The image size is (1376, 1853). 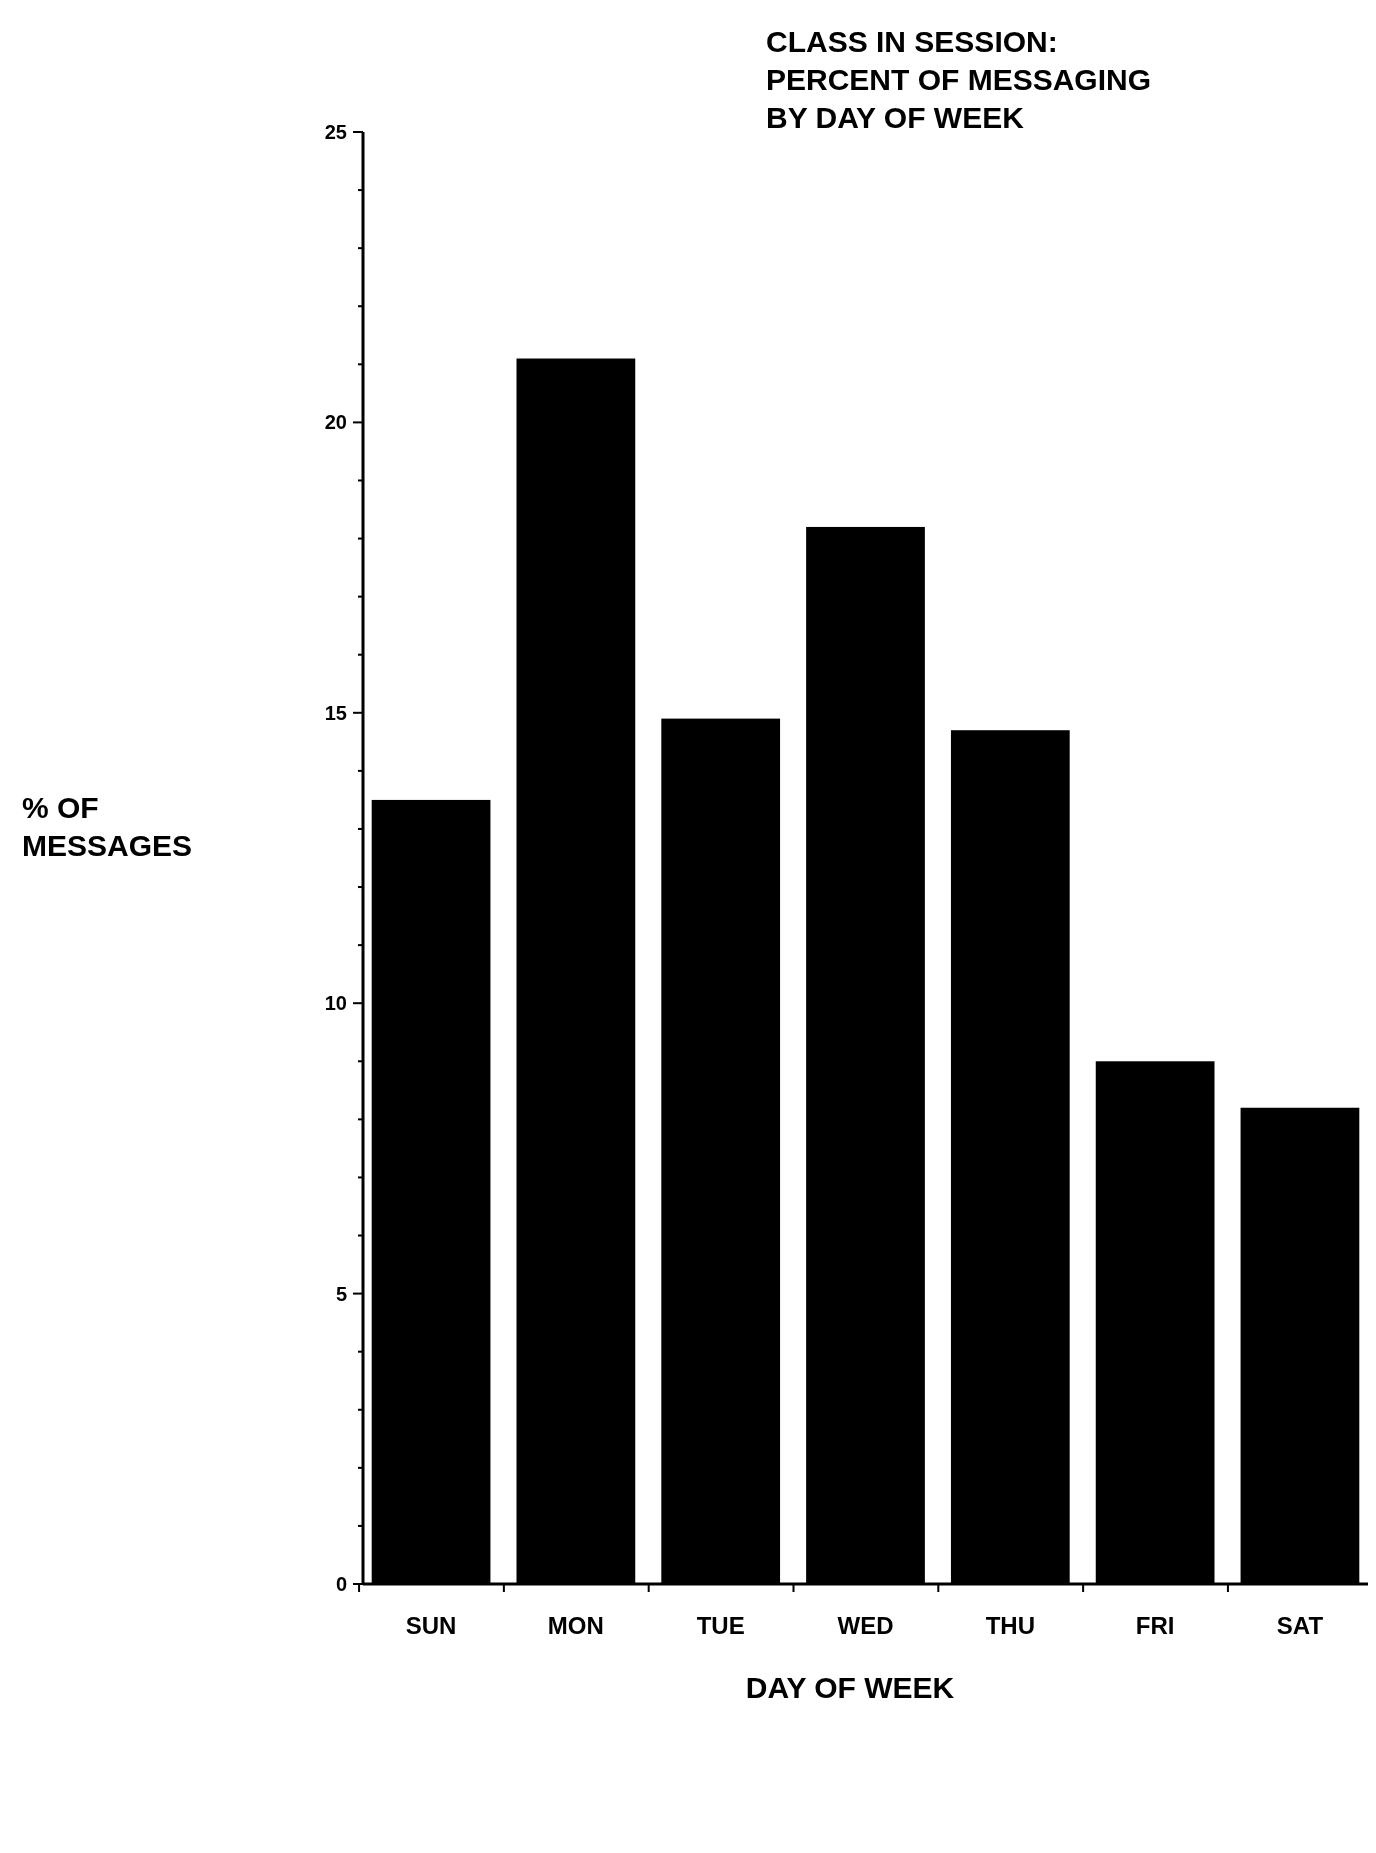 I want to click on x-tick-label: SUN, so click(x=431, y=1625).